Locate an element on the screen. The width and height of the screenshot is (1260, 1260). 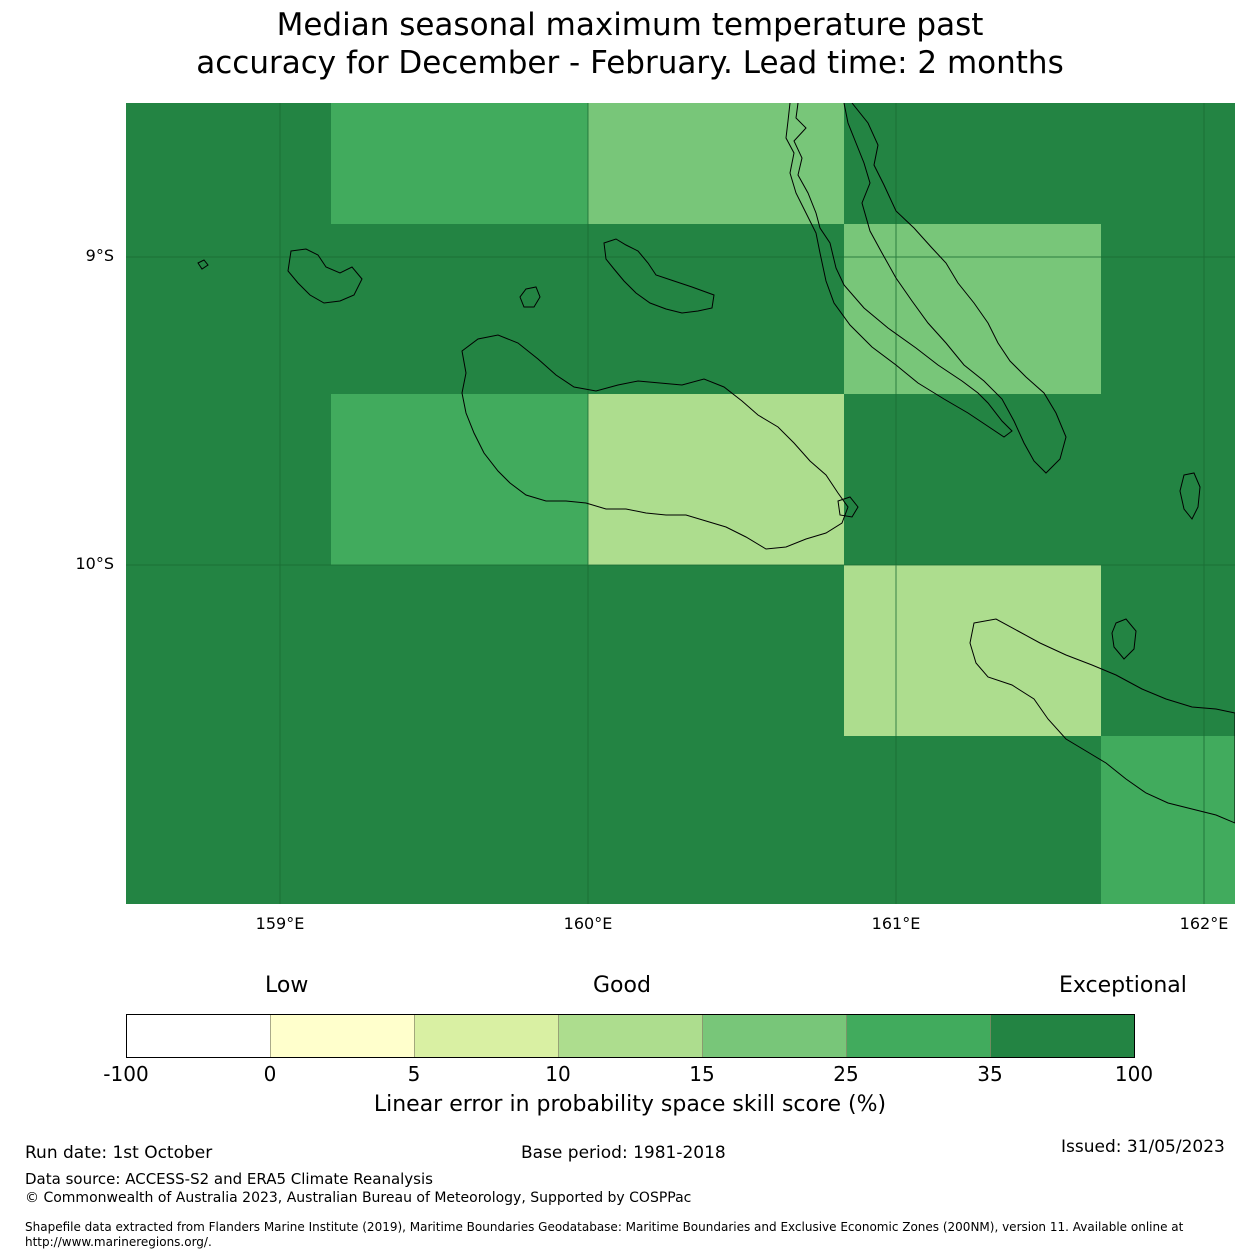
coast-florida-islands is located at coordinates (659, 276).